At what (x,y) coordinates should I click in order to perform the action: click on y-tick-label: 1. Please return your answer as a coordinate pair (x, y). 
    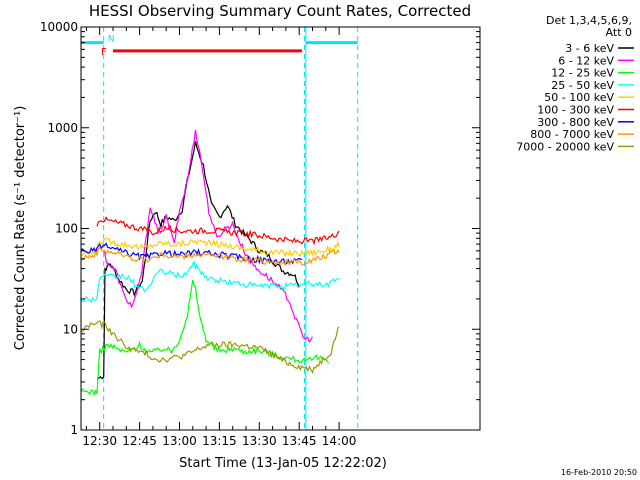
    Looking at the image, I should click on (74, 430).